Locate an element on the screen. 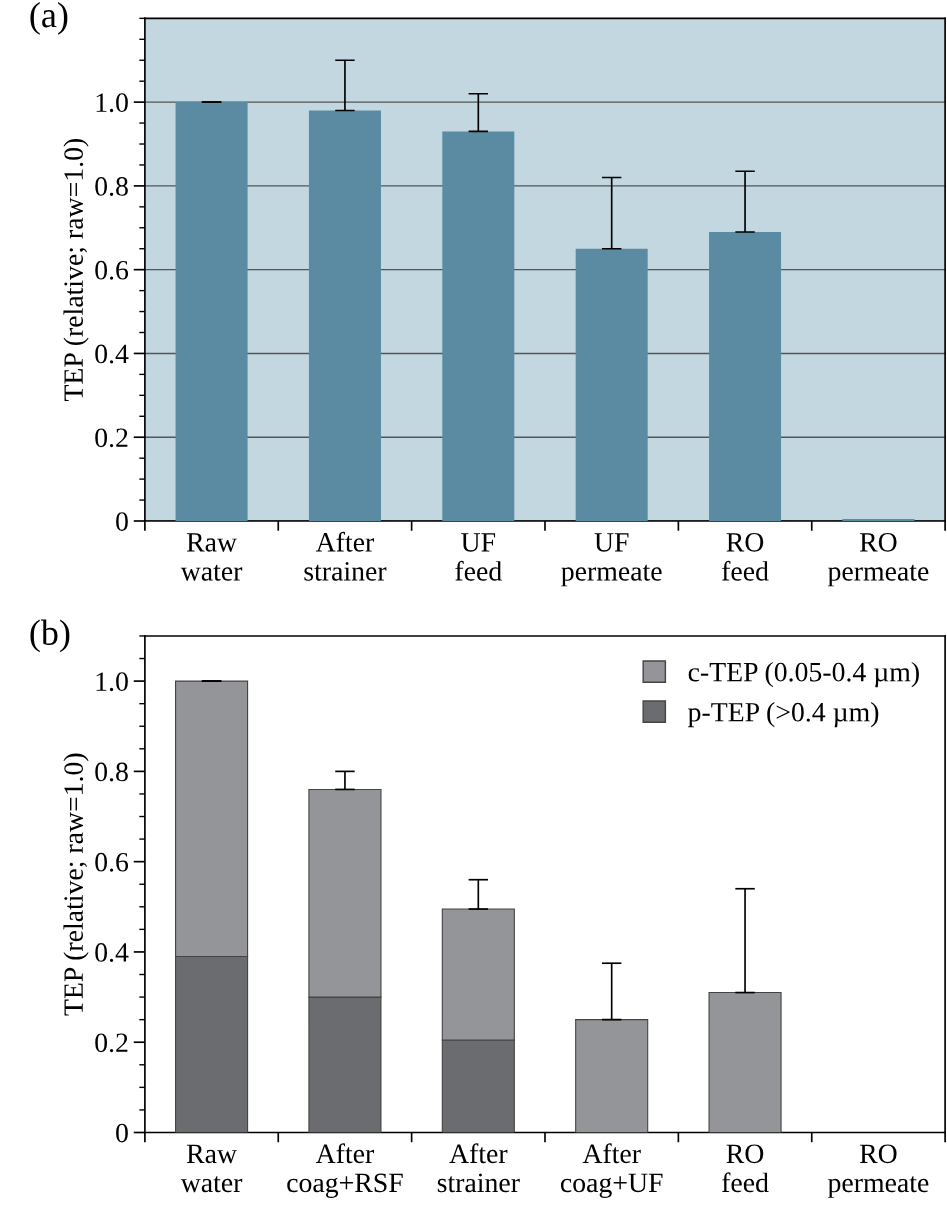 Image resolution: width=947 pixels, height=1223 pixels. x-tick-label: After coag+RSF is located at coordinates (345, 1170).